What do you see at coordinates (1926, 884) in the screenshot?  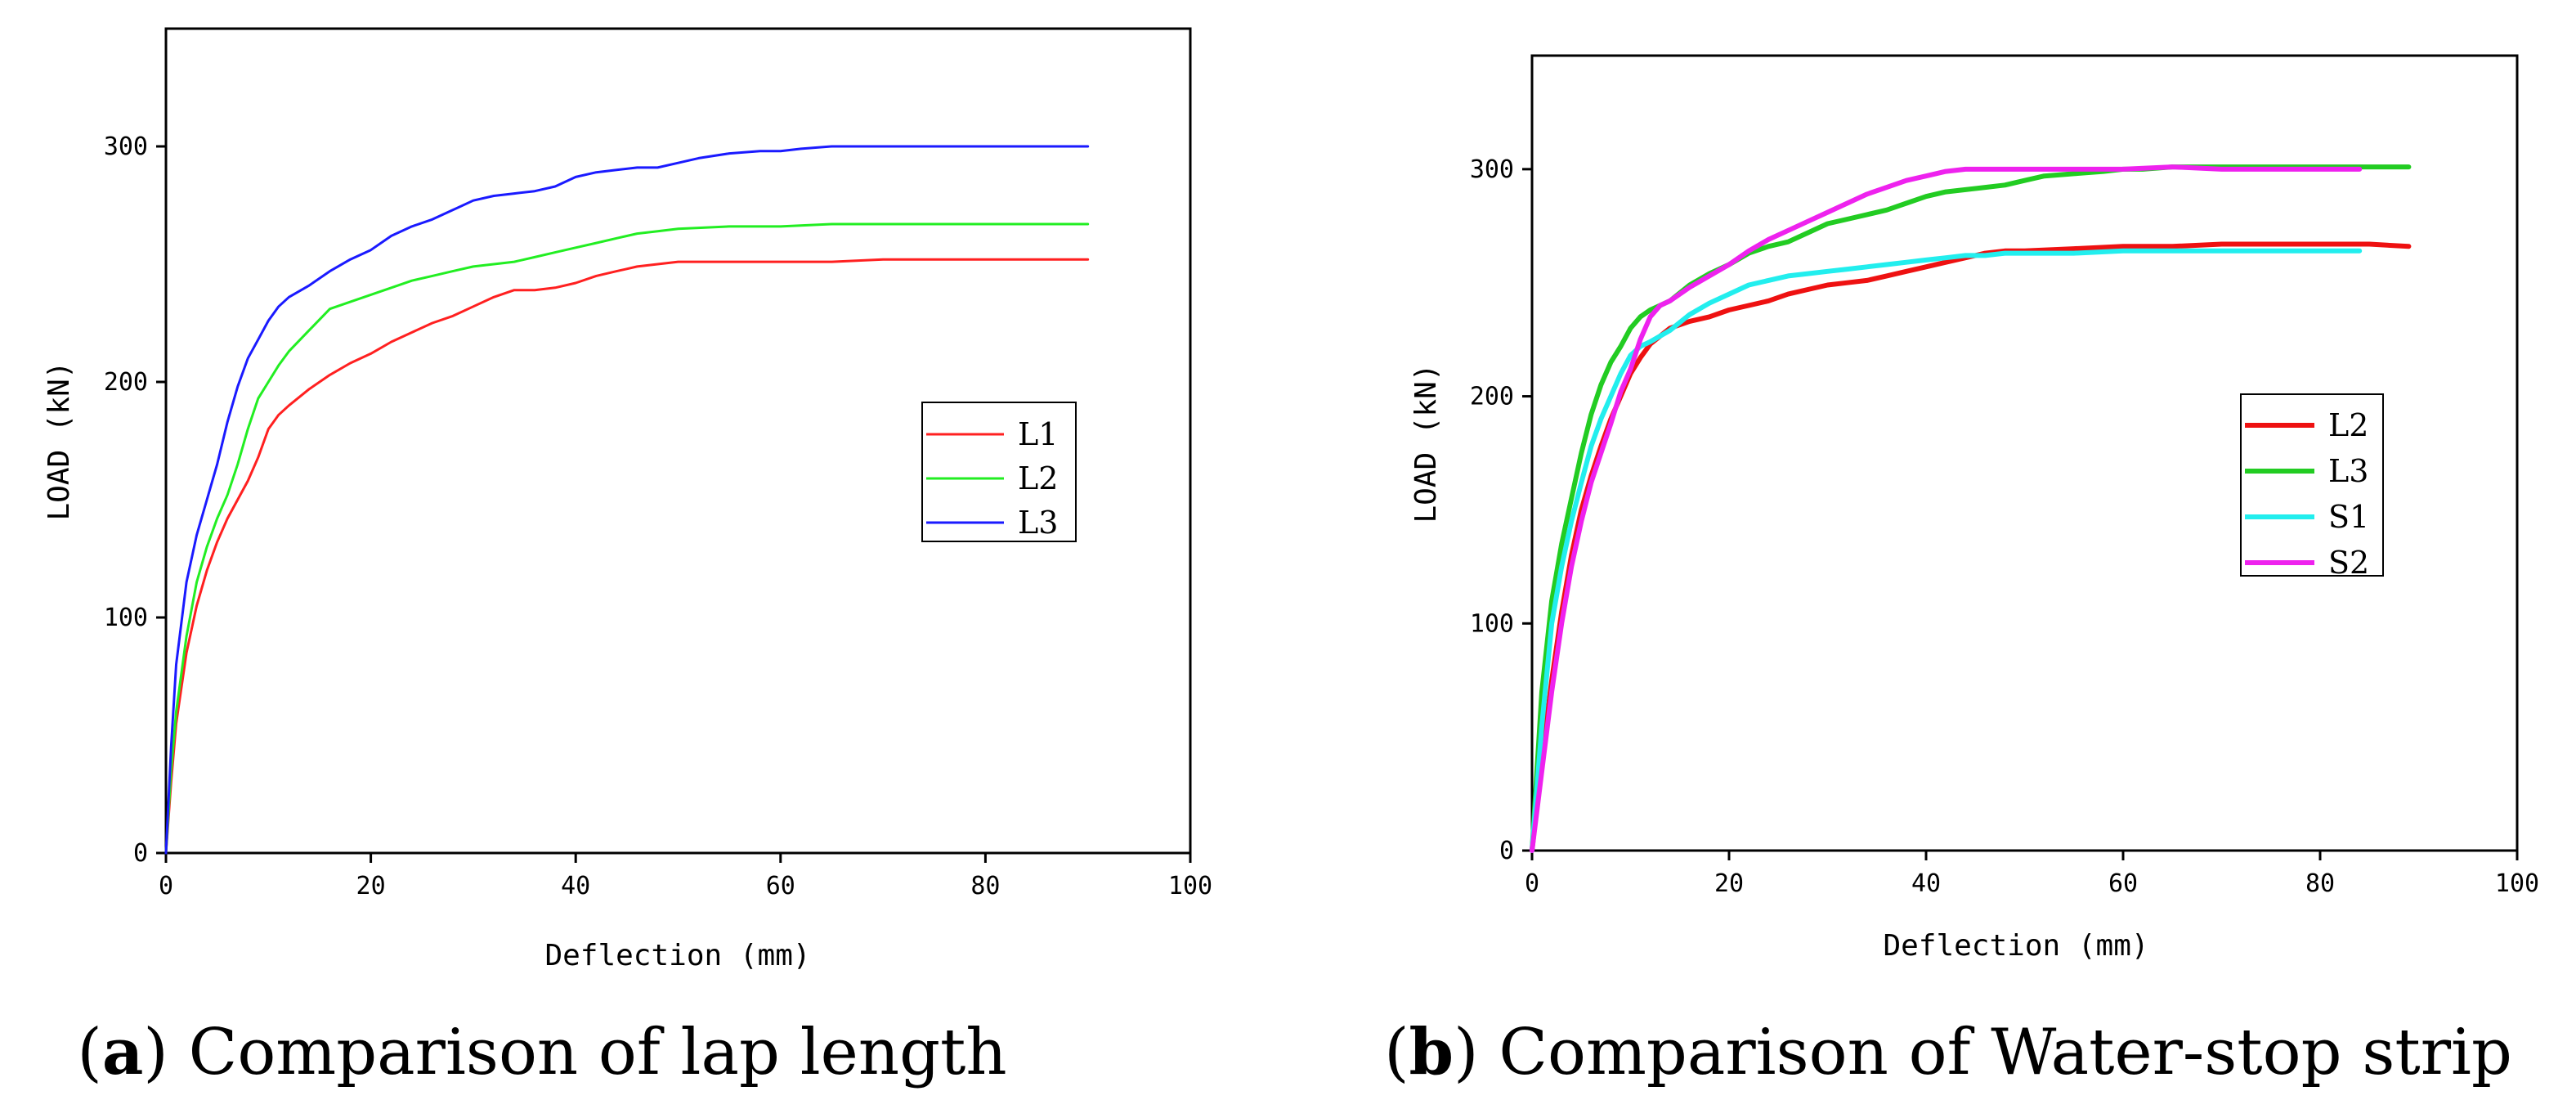 I see `x-tick-label-b-40: 40` at bounding box center [1926, 884].